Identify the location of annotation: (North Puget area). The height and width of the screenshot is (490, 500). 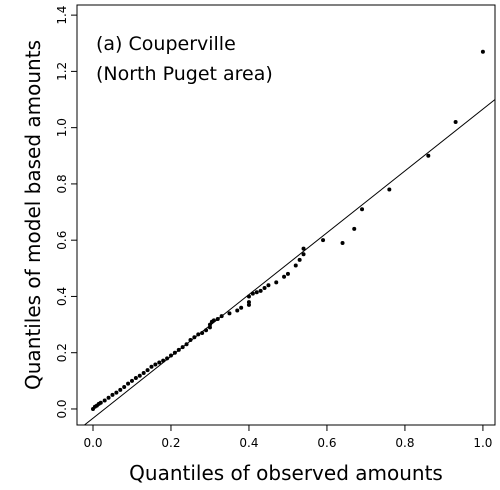
(184, 74).